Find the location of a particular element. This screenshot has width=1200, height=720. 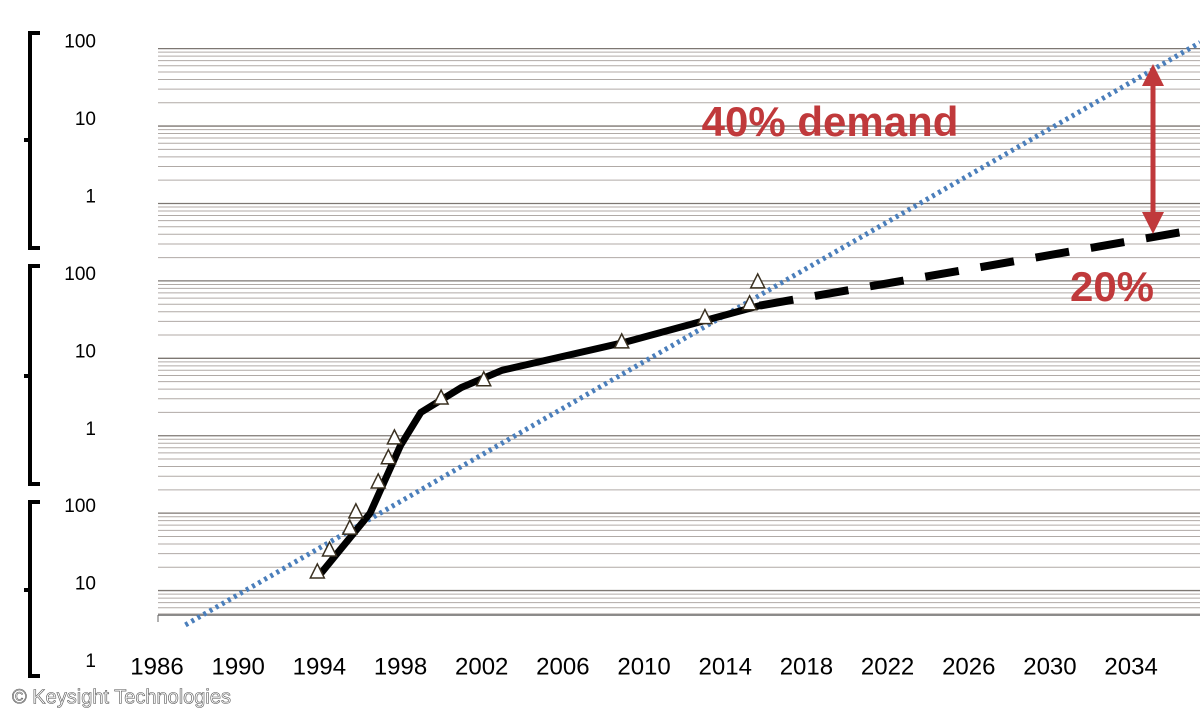

x-tick-label: 2010 is located at coordinates (643, 666).